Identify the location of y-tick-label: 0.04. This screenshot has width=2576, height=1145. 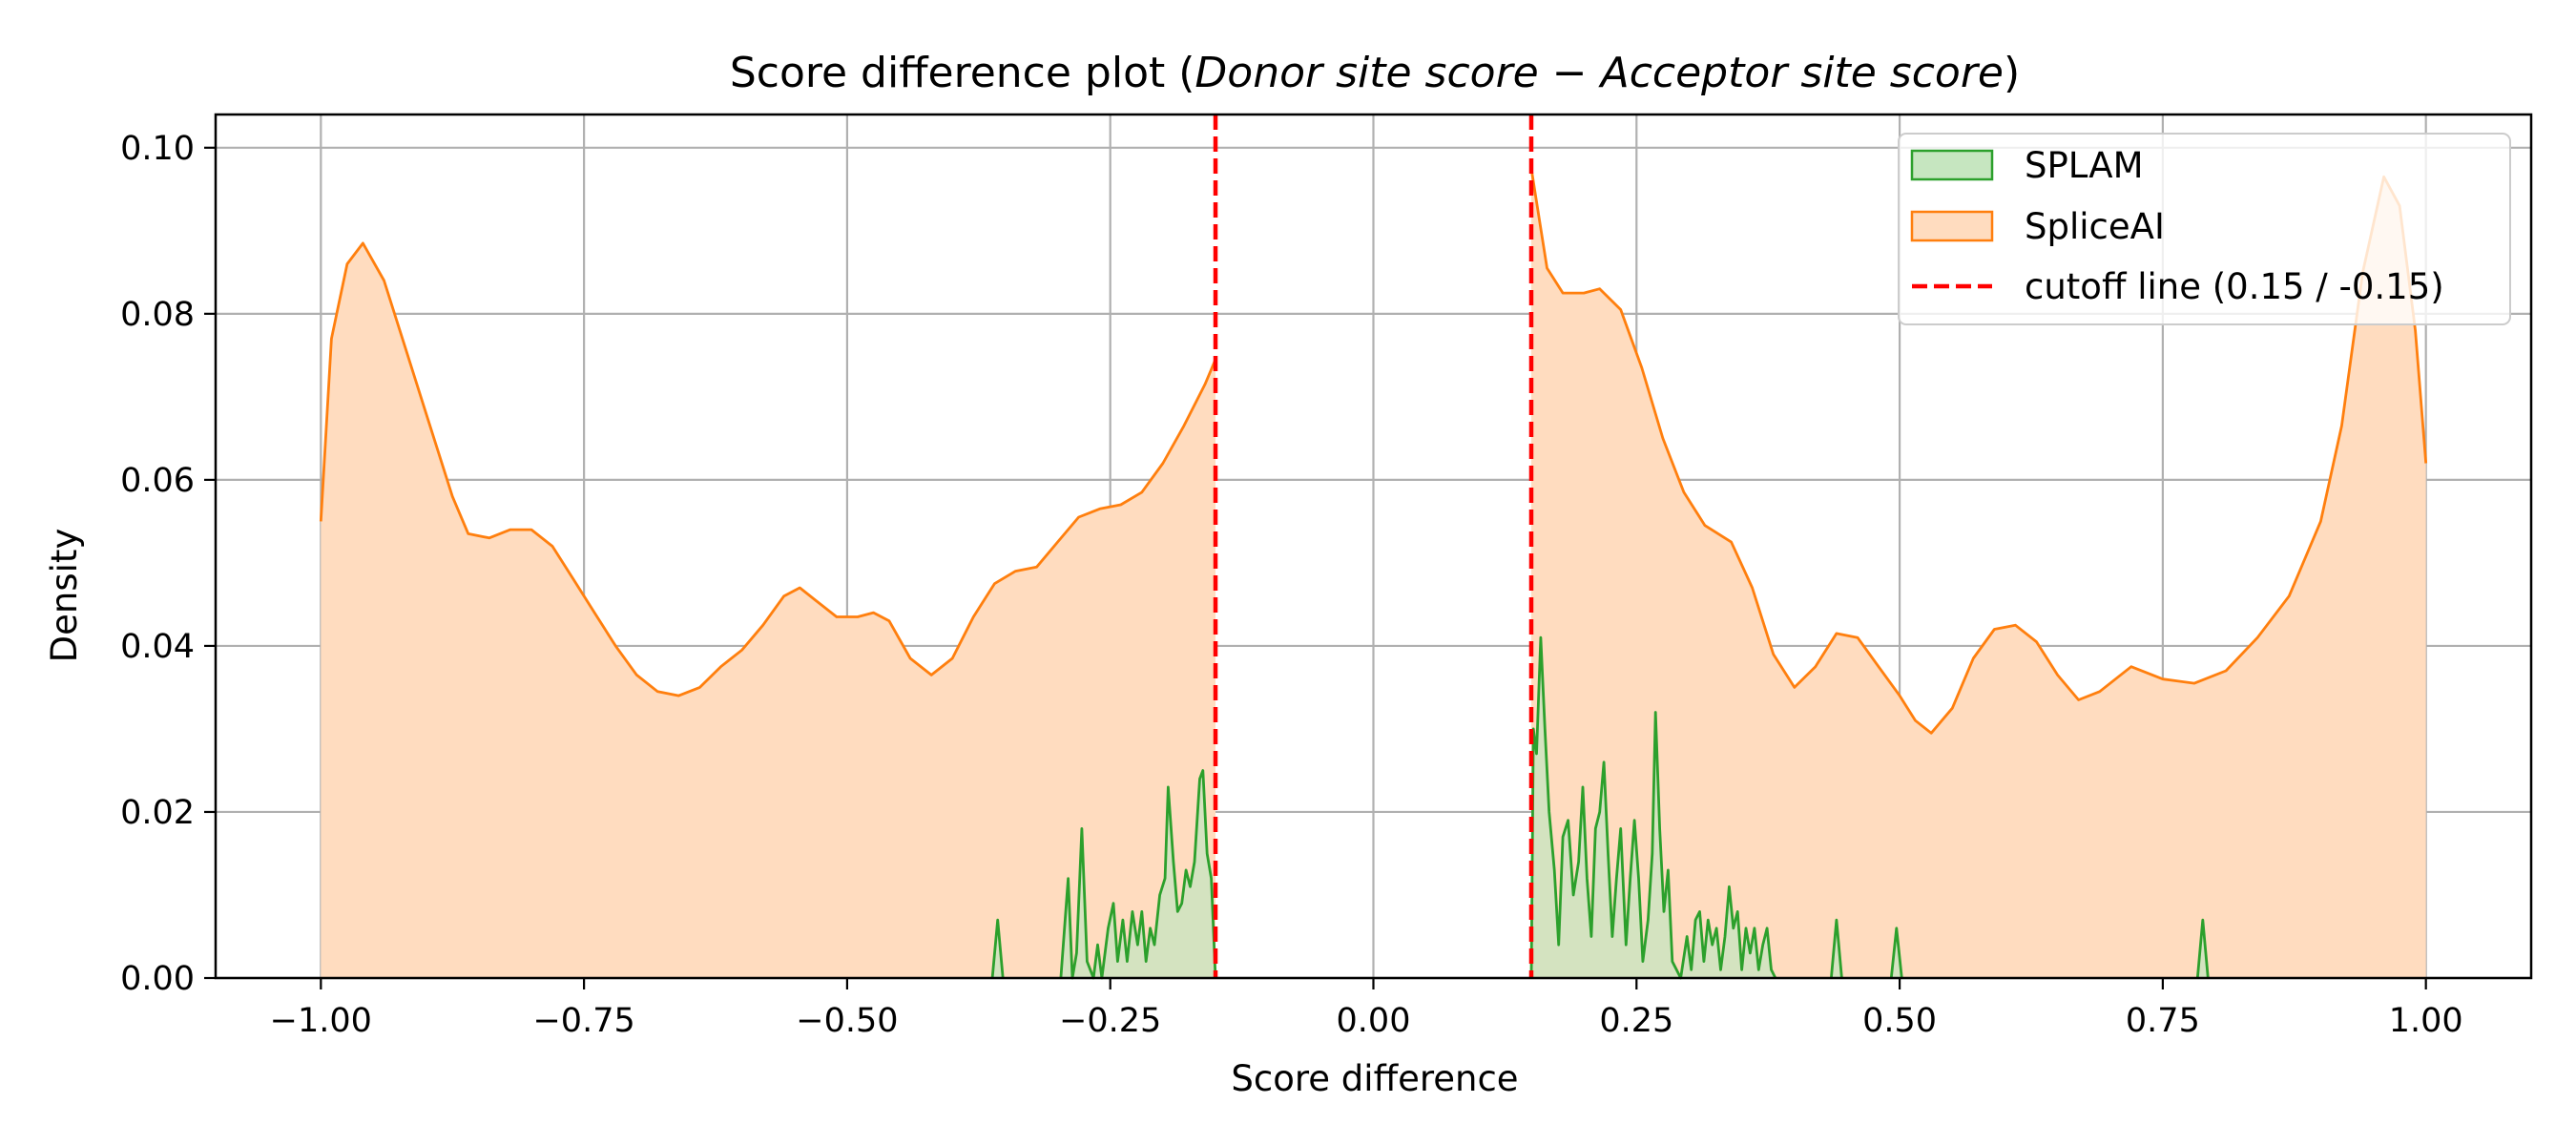
(157, 647).